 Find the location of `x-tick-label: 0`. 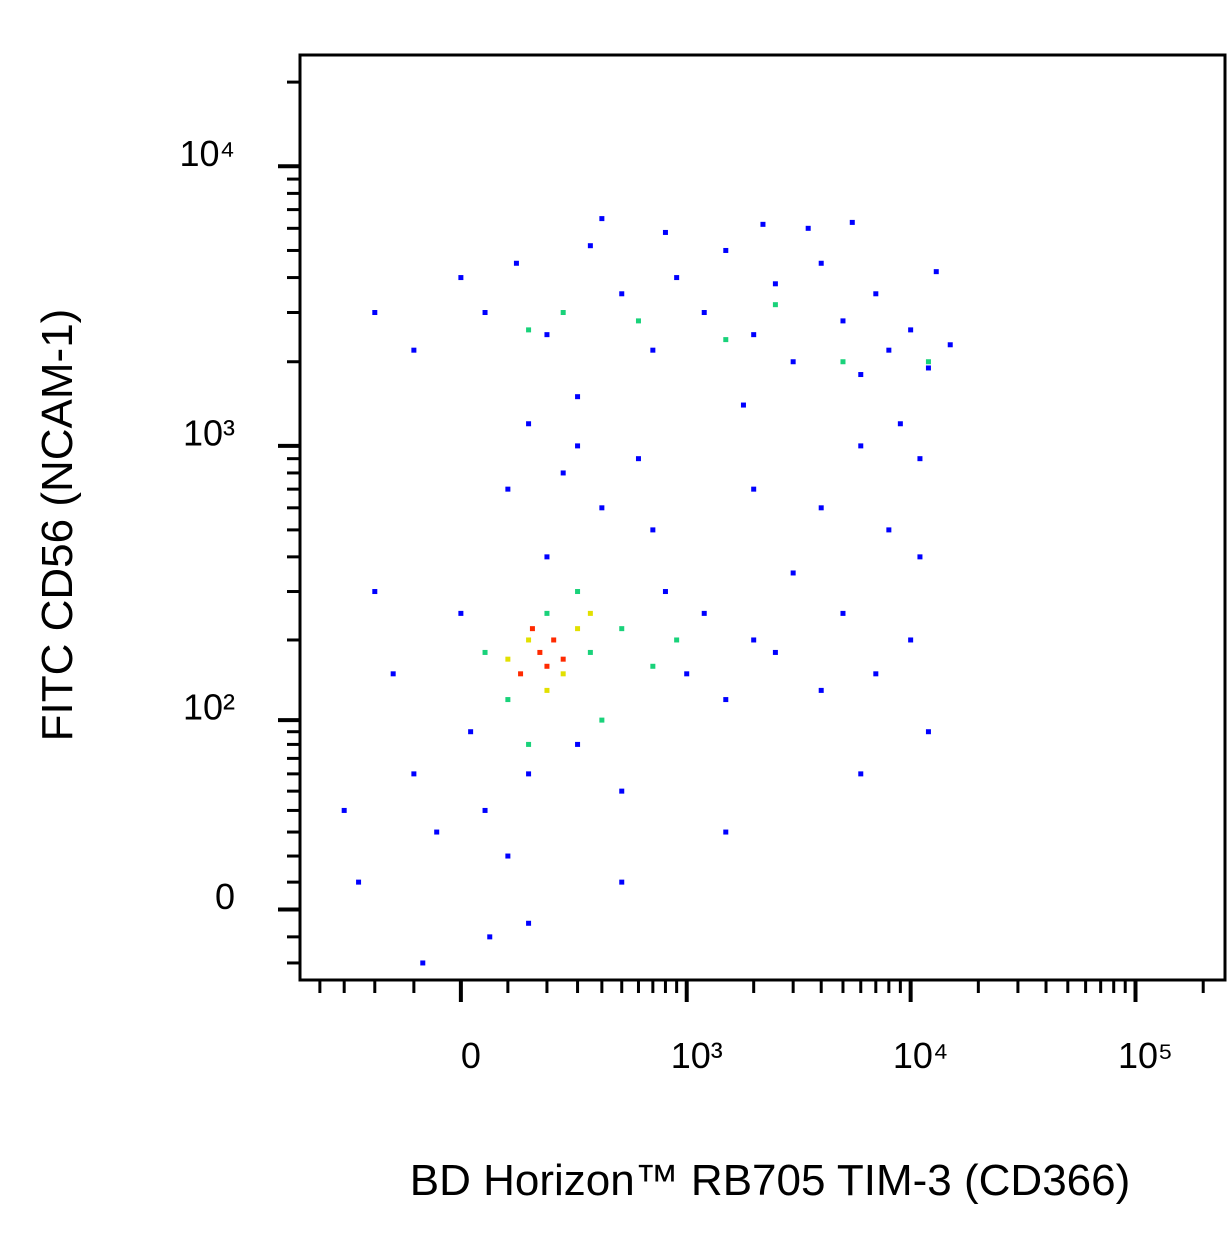

x-tick-label: 0 is located at coordinates (471, 1055).